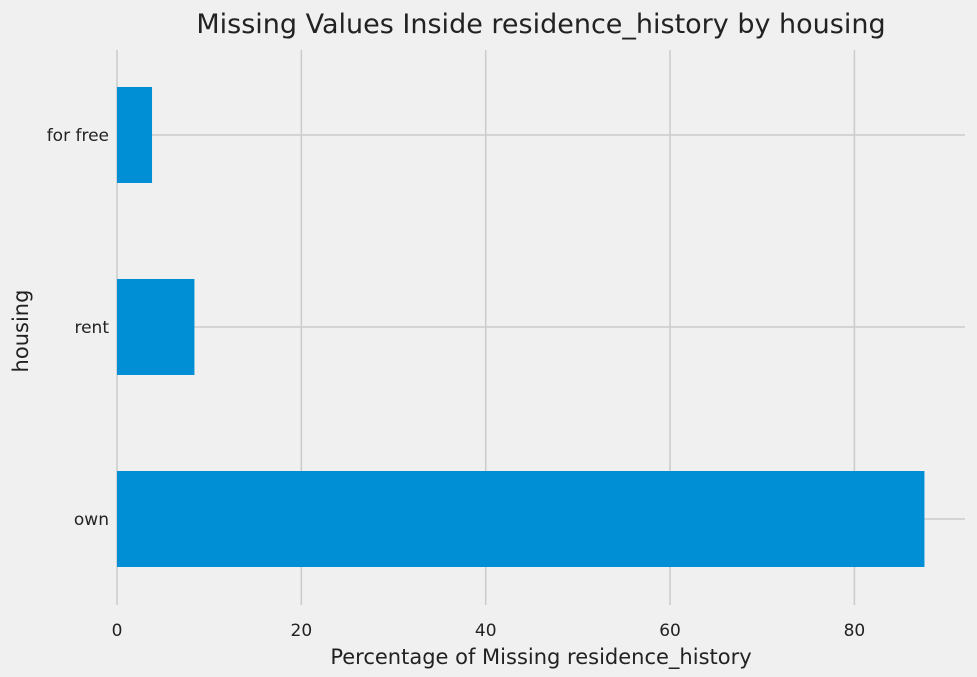 This screenshot has height=677, width=977. Describe the element at coordinates (540, 657) in the screenshot. I see `x-axis-label: Percentage of Missing residence_history` at that location.